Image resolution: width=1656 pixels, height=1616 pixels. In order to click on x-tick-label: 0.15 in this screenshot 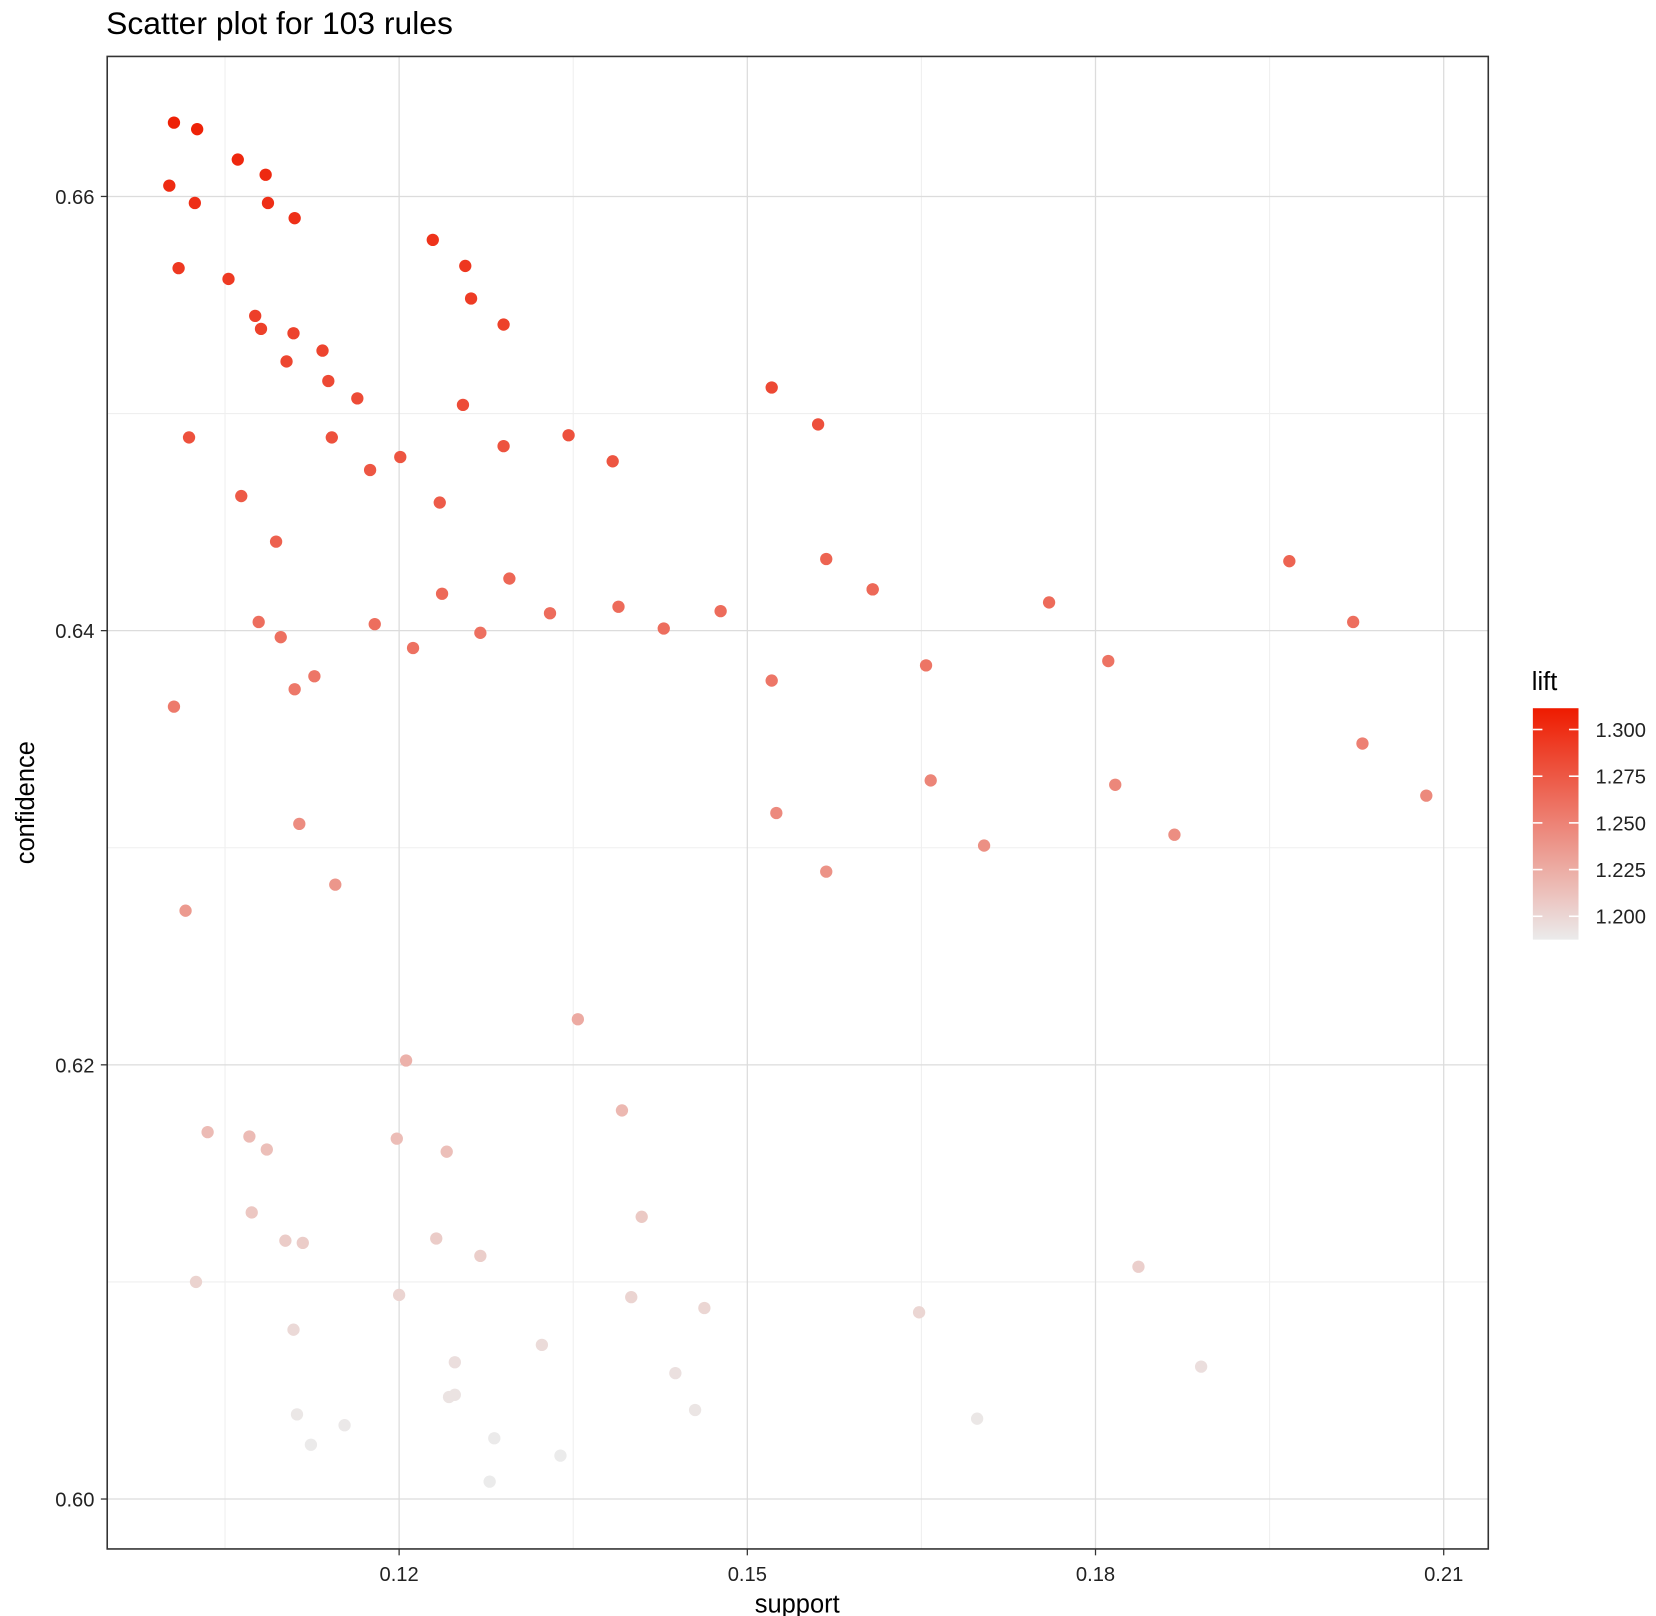, I will do `click(747, 1575)`.